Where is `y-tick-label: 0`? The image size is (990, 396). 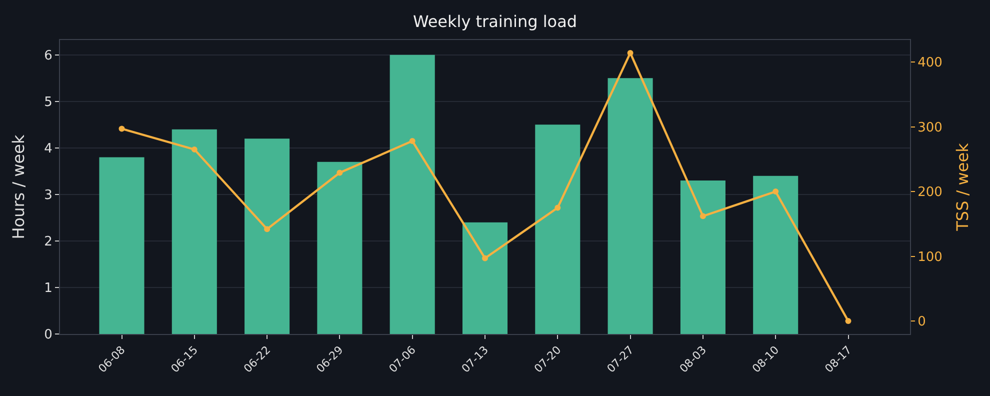
y-tick-label: 0 is located at coordinates (48, 335).